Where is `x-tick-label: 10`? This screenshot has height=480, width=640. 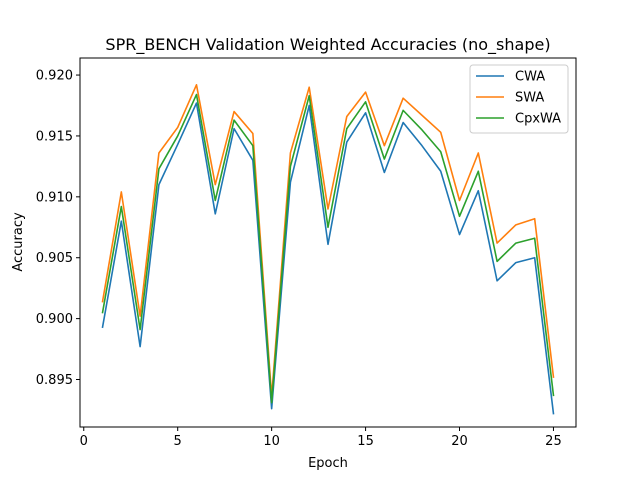 x-tick-label: 10 is located at coordinates (271, 441).